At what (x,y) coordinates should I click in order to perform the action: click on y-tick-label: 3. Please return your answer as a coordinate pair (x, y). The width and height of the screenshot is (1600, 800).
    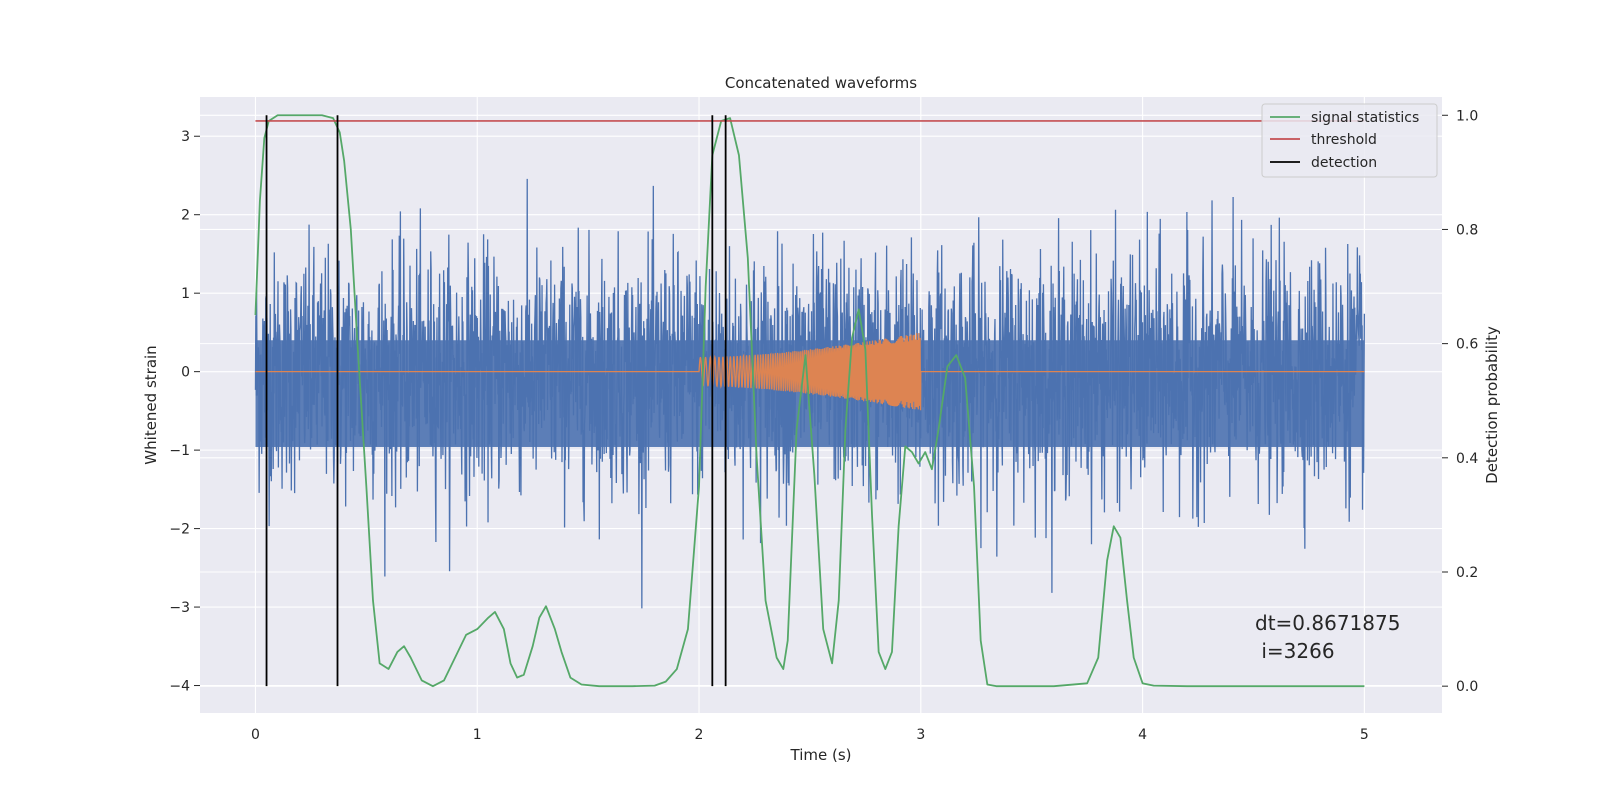
    Looking at the image, I should click on (185, 137).